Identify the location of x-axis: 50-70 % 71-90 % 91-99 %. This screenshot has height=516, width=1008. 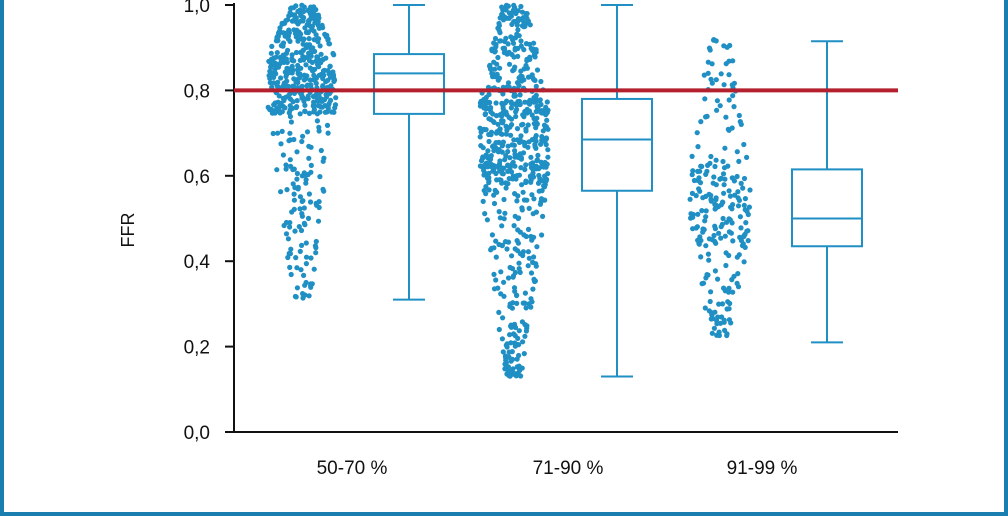
(566, 455).